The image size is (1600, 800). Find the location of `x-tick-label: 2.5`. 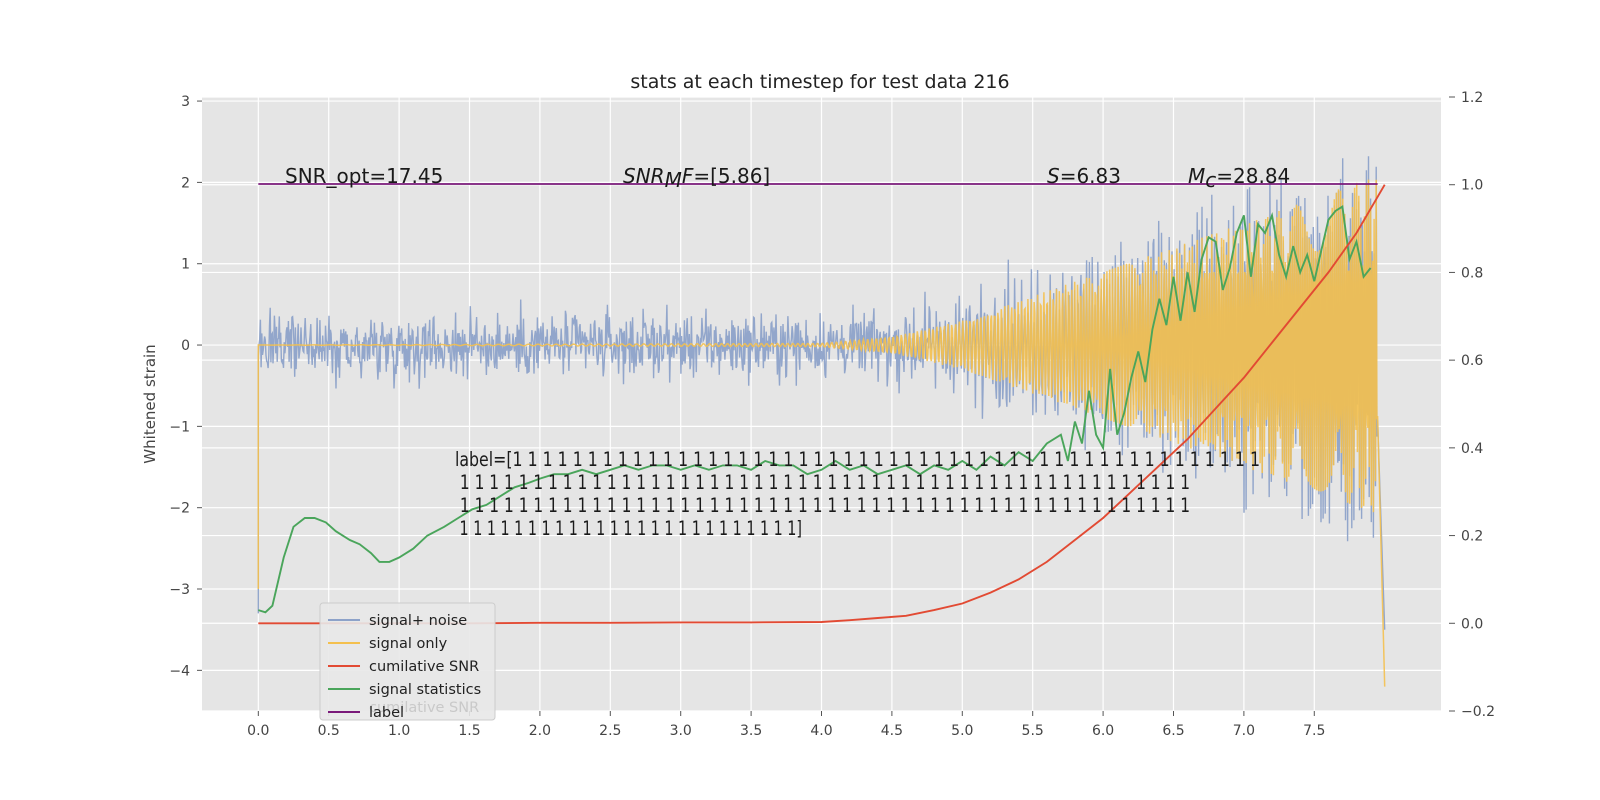

x-tick-label: 2.5 is located at coordinates (610, 731).